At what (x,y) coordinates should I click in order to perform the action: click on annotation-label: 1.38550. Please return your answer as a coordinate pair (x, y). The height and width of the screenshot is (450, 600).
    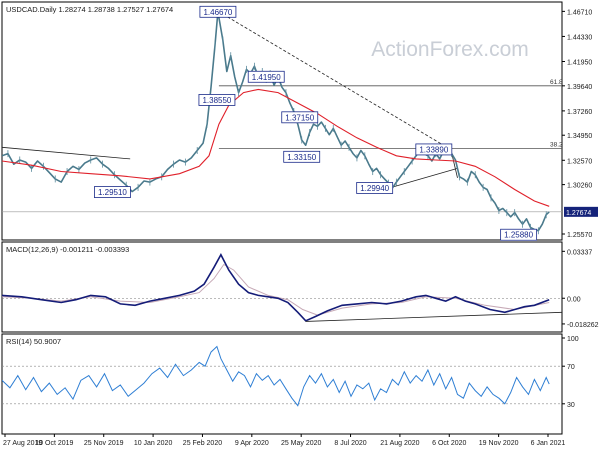
    Looking at the image, I should click on (216, 100).